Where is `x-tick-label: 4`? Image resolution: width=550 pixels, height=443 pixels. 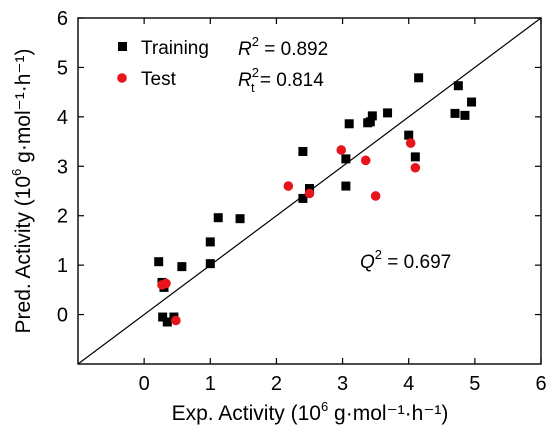 x-tick-label: 4 is located at coordinates (408, 384).